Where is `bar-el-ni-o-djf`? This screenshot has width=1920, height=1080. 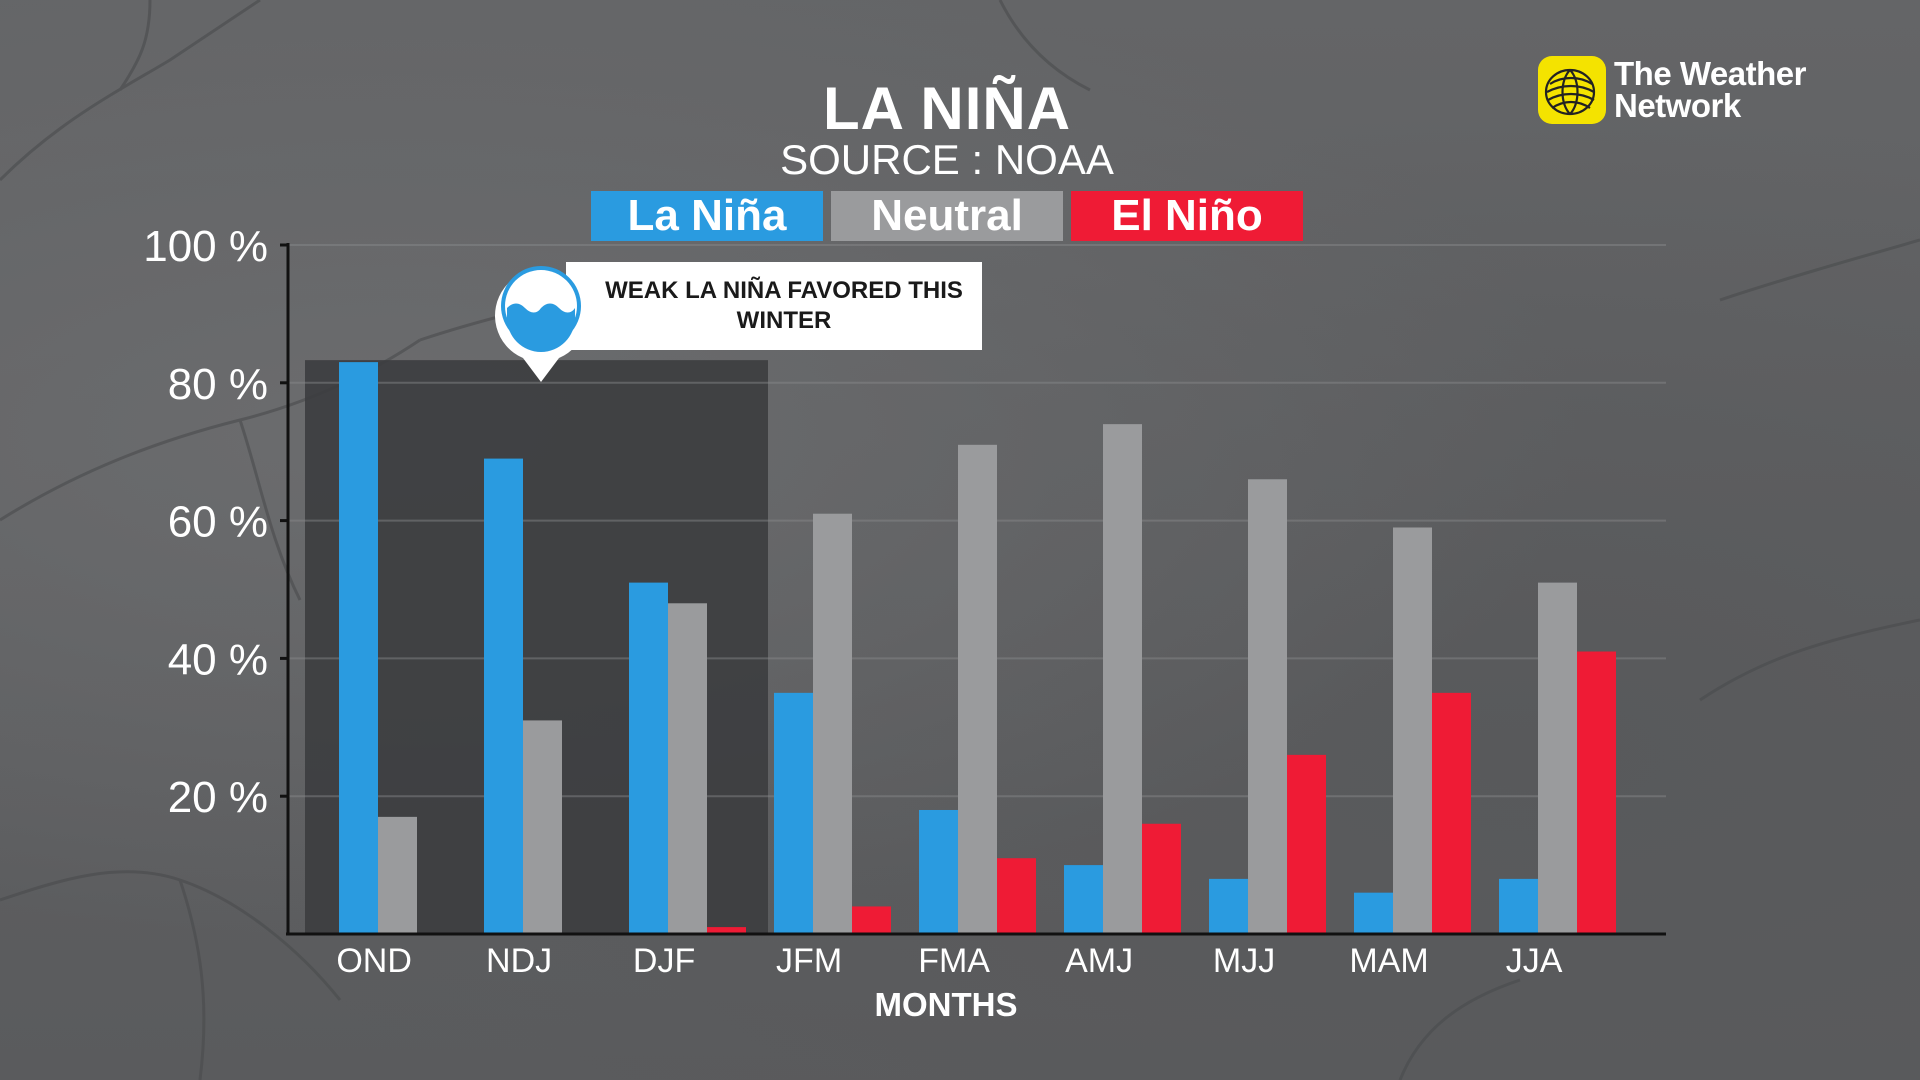 bar-el-ni-o-djf is located at coordinates (726, 930).